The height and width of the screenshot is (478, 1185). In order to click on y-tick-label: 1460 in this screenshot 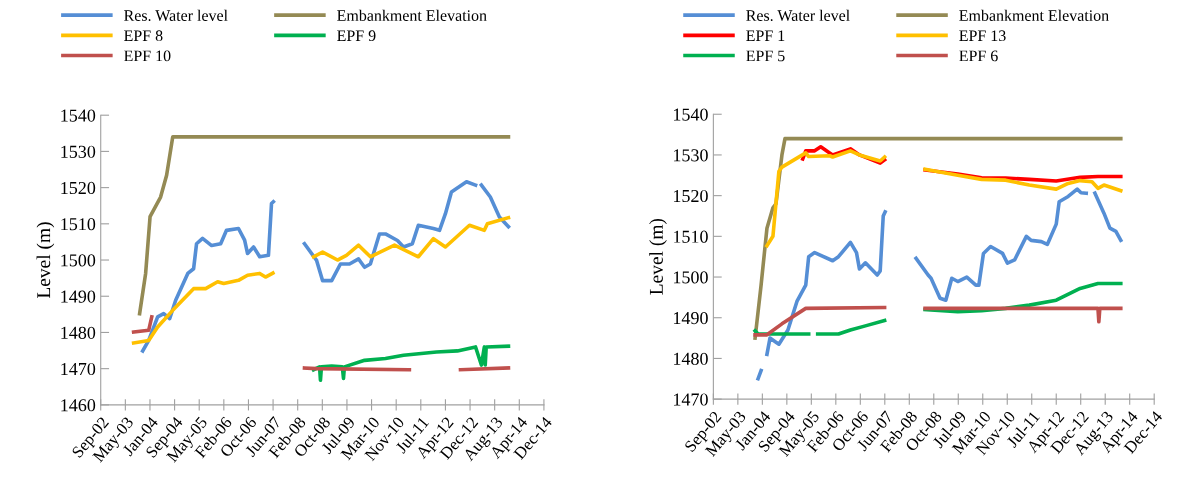, I will do `click(78, 405)`.